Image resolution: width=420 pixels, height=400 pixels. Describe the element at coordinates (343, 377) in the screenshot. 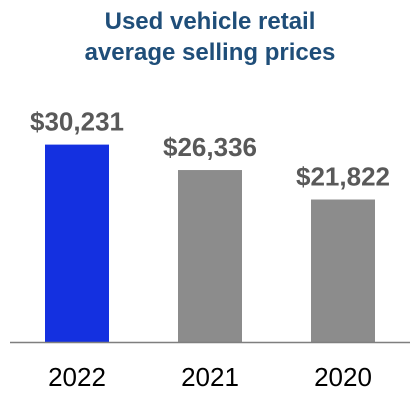

I see `tick-label-2020: 2020` at that location.